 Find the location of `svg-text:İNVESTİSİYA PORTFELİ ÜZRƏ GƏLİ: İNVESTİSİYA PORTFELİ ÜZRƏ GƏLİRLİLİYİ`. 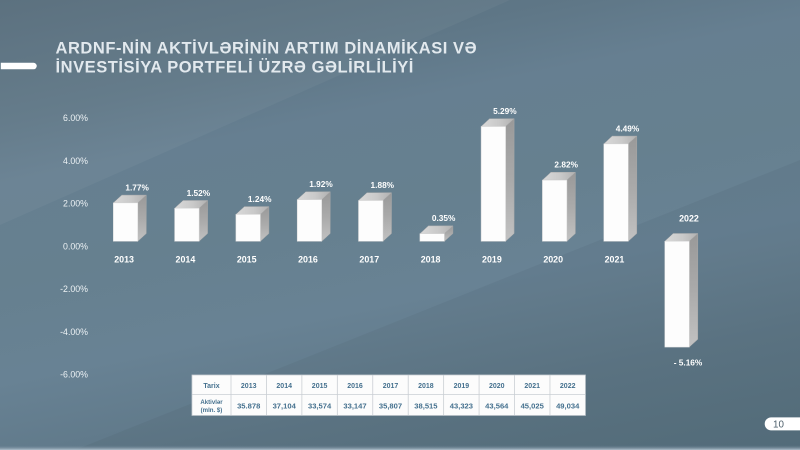

svg-text:İNVESTİSİYA PORTFELİ ÜZRƏ GƏLİ: İNVESTİSİYA PORTFELİ ÜZRƏ GƏLİRLİLİYİ is located at coordinates (235, 67).